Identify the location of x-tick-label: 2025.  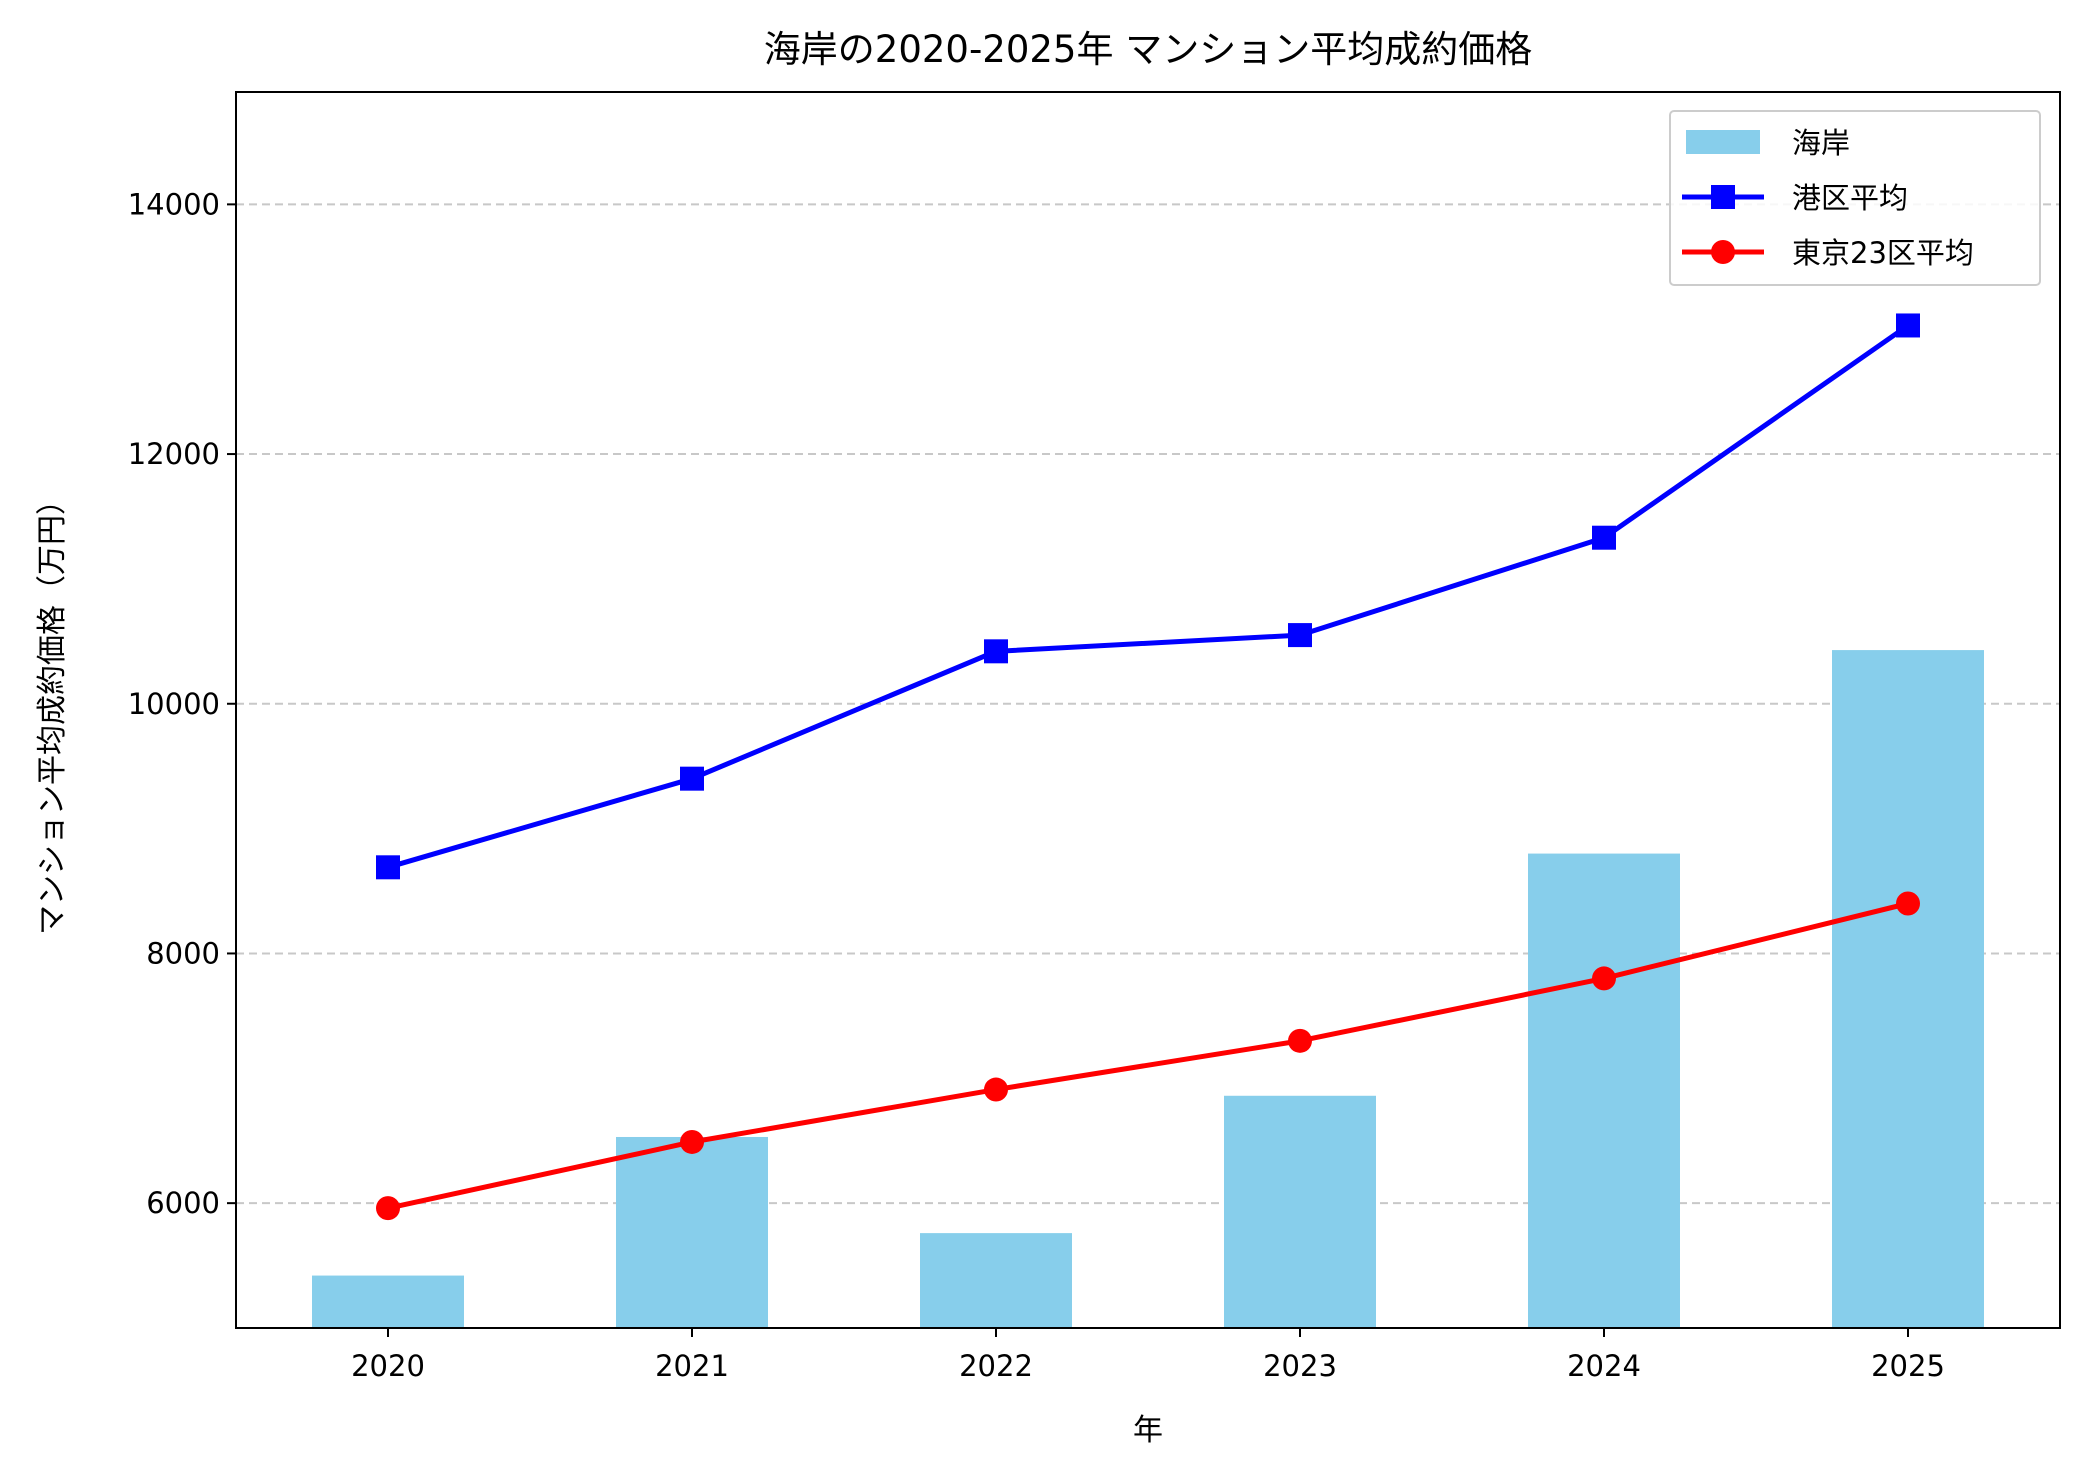
(1908, 1366).